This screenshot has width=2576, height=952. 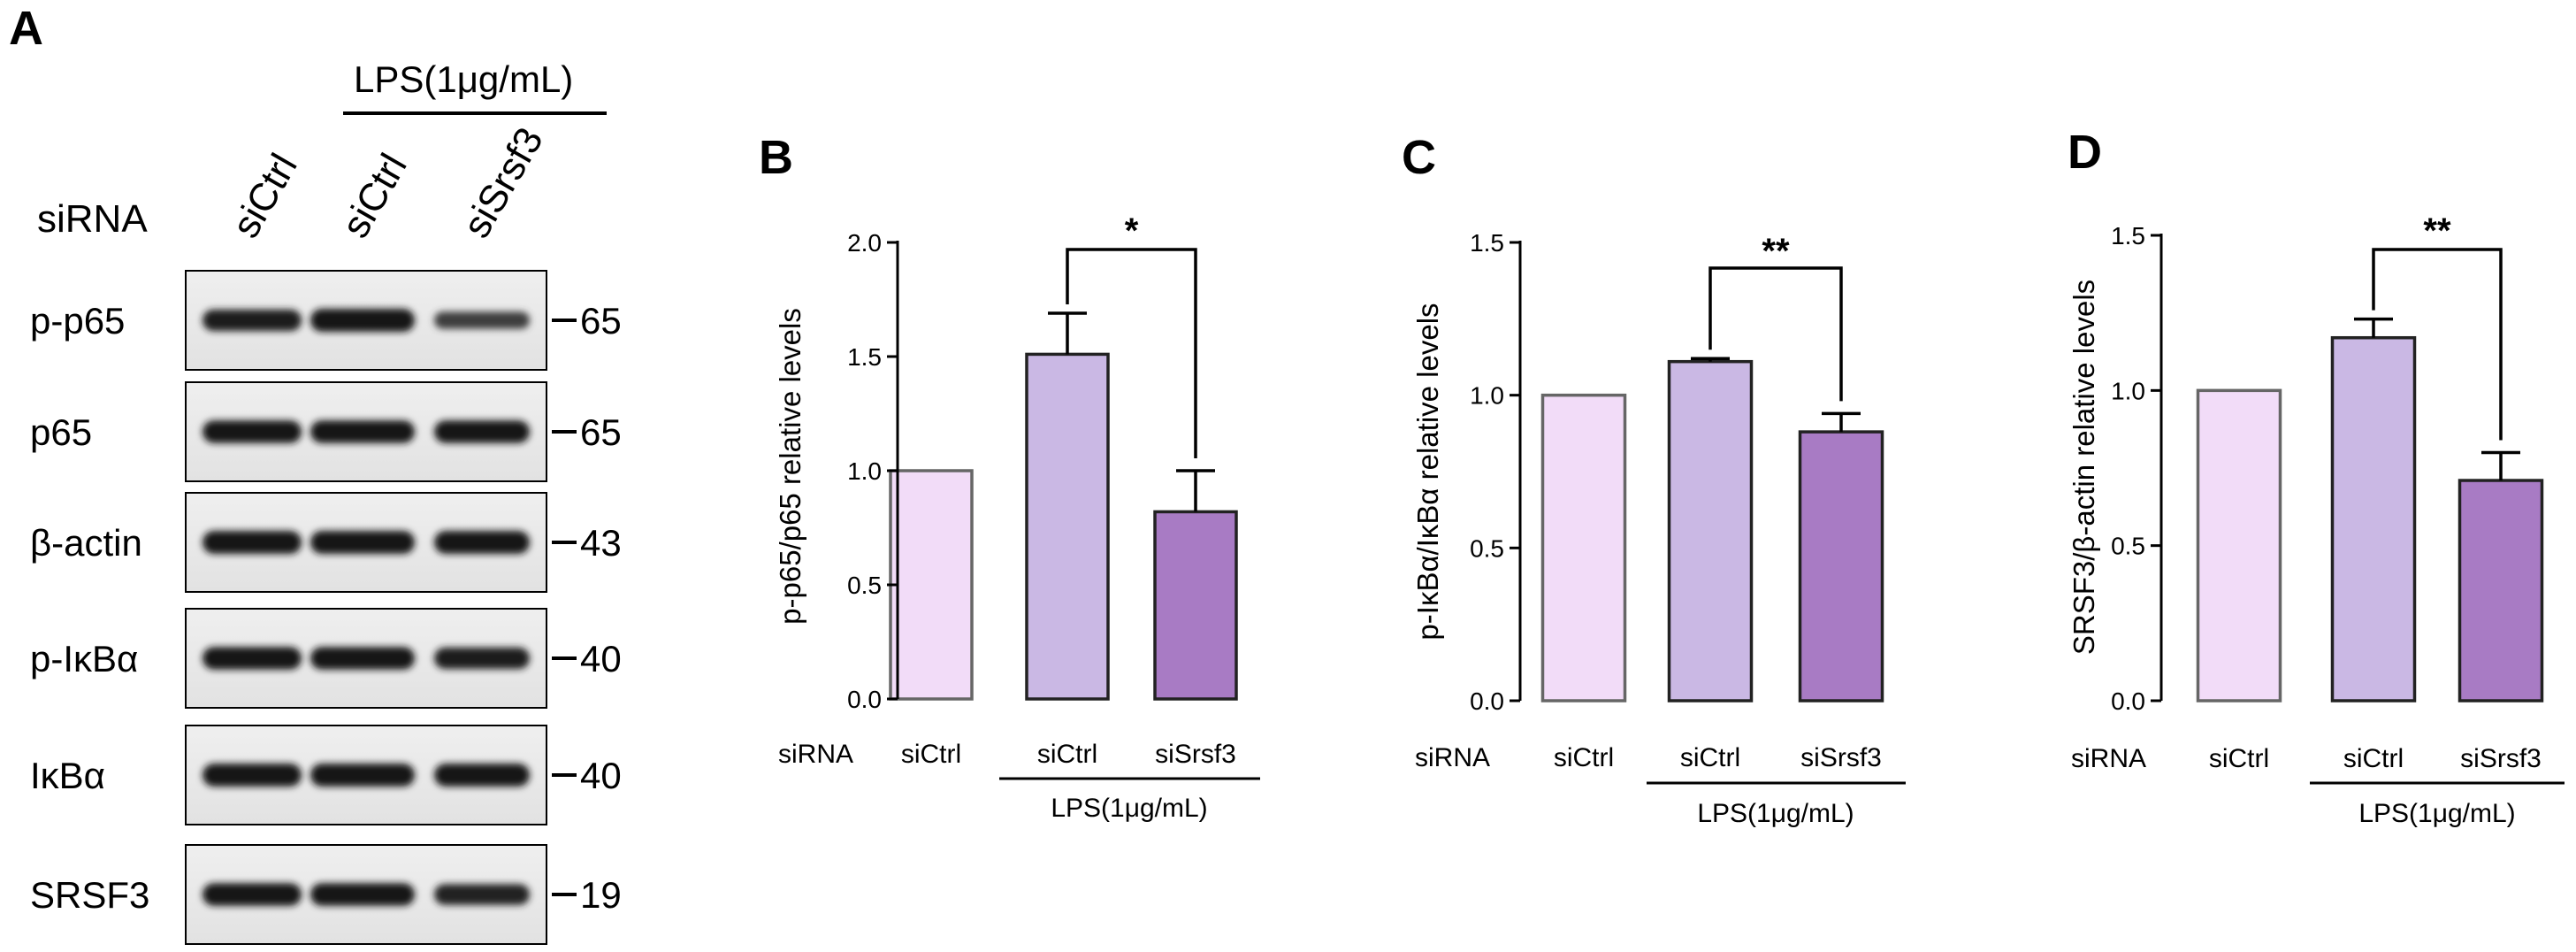 I want to click on lps-label: LPS(1μg/mL), so click(x=464, y=79).